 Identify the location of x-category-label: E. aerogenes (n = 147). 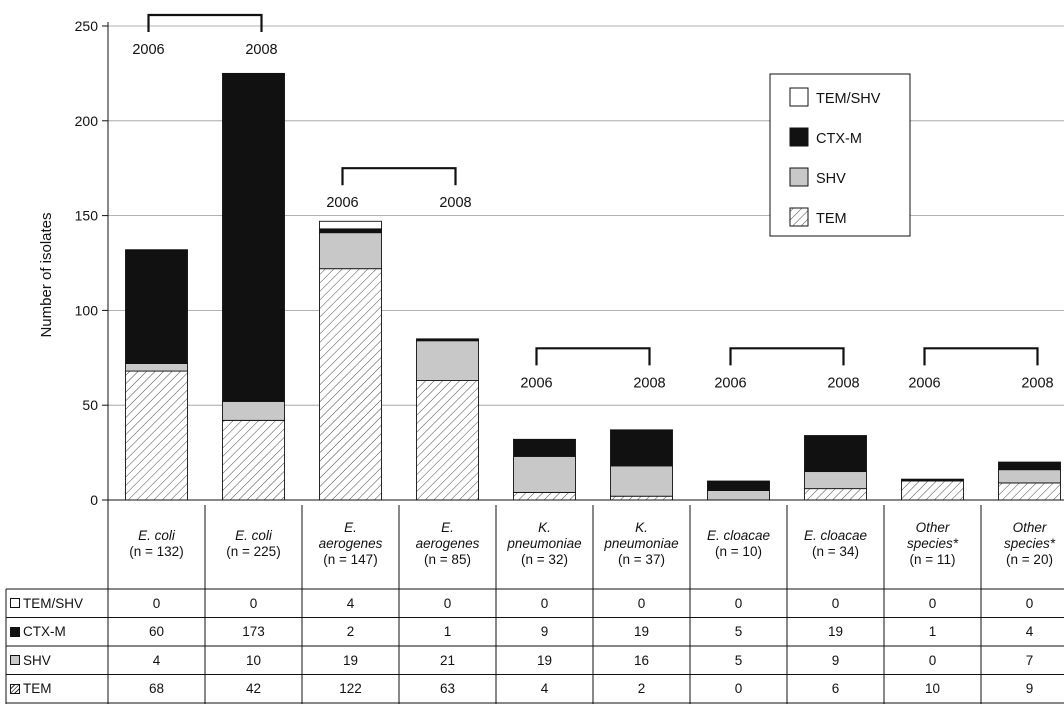
(350, 544).